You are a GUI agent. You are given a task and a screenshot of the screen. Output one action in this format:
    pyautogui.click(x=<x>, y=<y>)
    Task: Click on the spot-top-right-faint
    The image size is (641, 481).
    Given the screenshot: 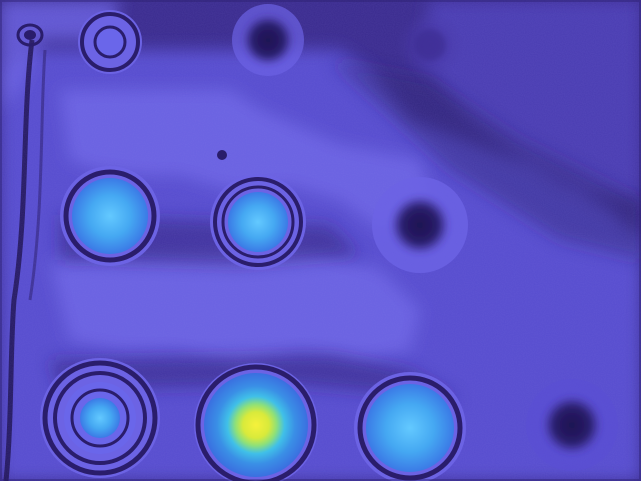 What is the action you would take?
    pyautogui.click(x=430, y=45)
    